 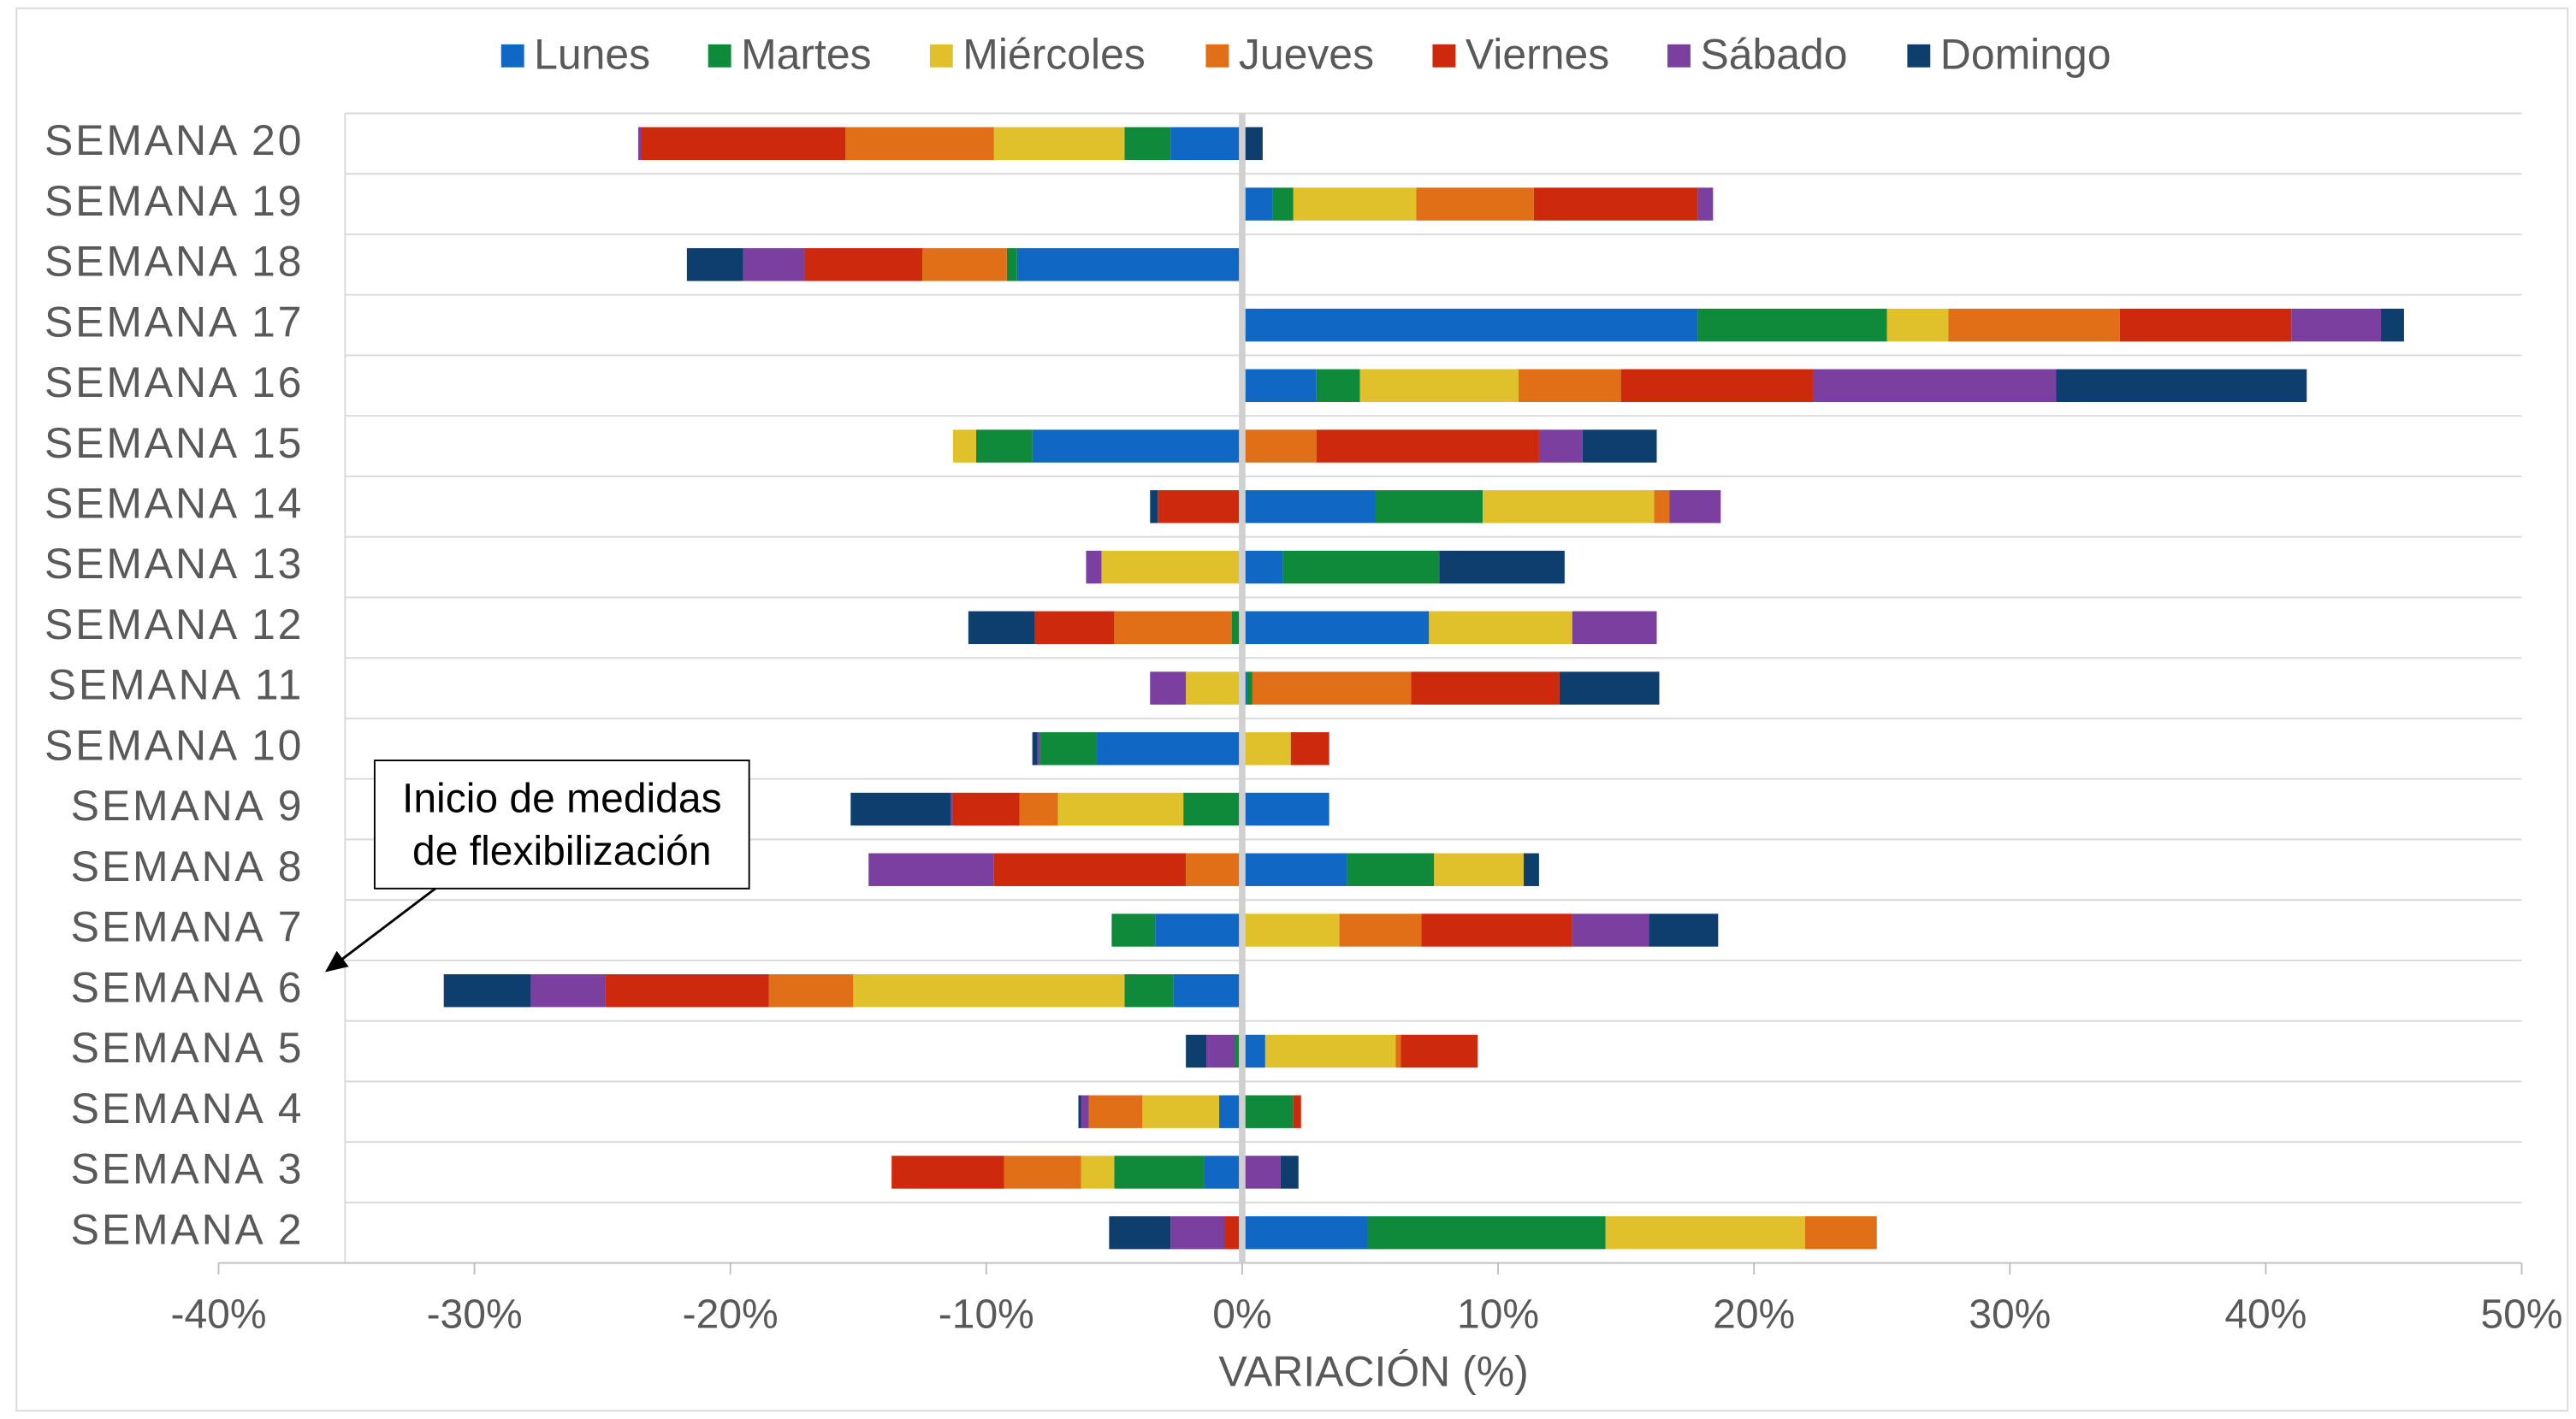 What do you see at coordinates (174, 382) in the screenshot?
I see `y-tick-label: SEMANA 16` at bounding box center [174, 382].